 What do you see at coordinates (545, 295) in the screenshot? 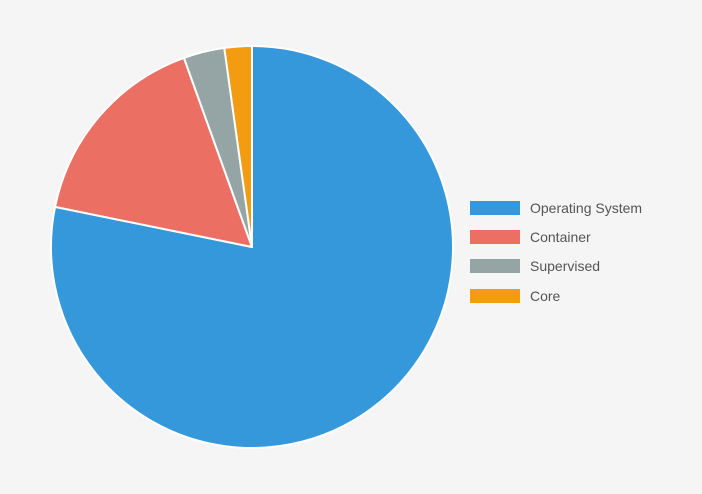
I see `legend-label-core: Core` at bounding box center [545, 295].